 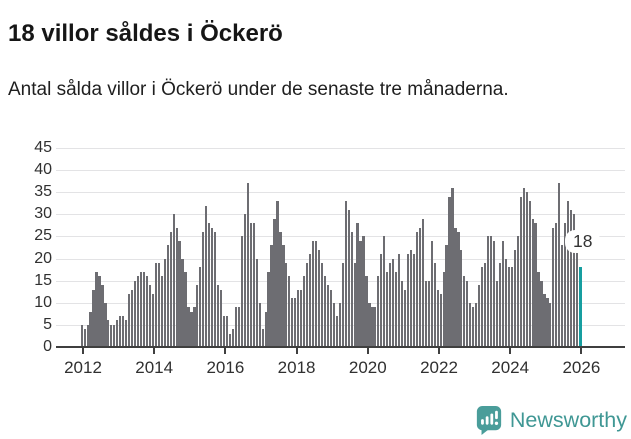 I want to click on x-axis-tick-label: 2026, so click(x=581, y=367).